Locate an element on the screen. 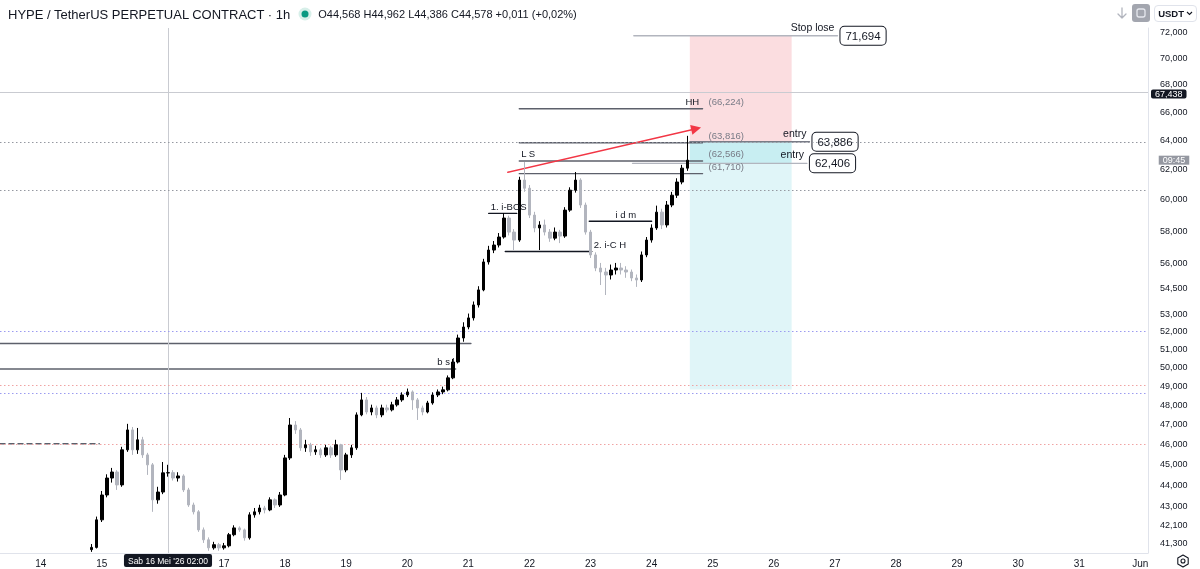 The height and width of the screenshot is (569, 1200). y-tick-label: 43,000 is located at coordinates (1174, 505).